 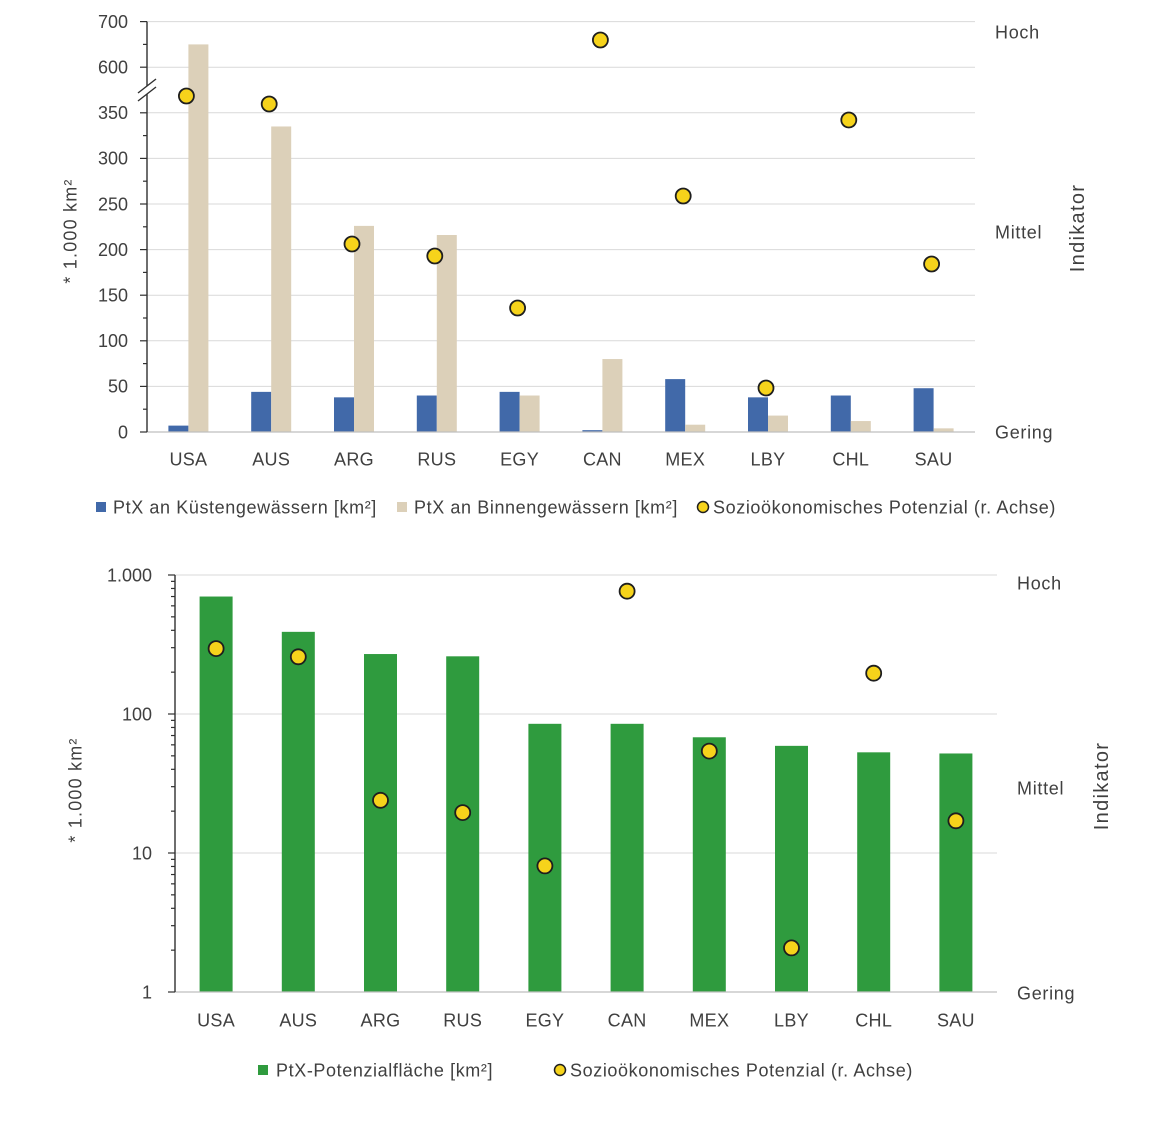 I want to click on legend-item-ptx-area: PtX-Potenzialfläche [km²], so click(x=375, y=1070).